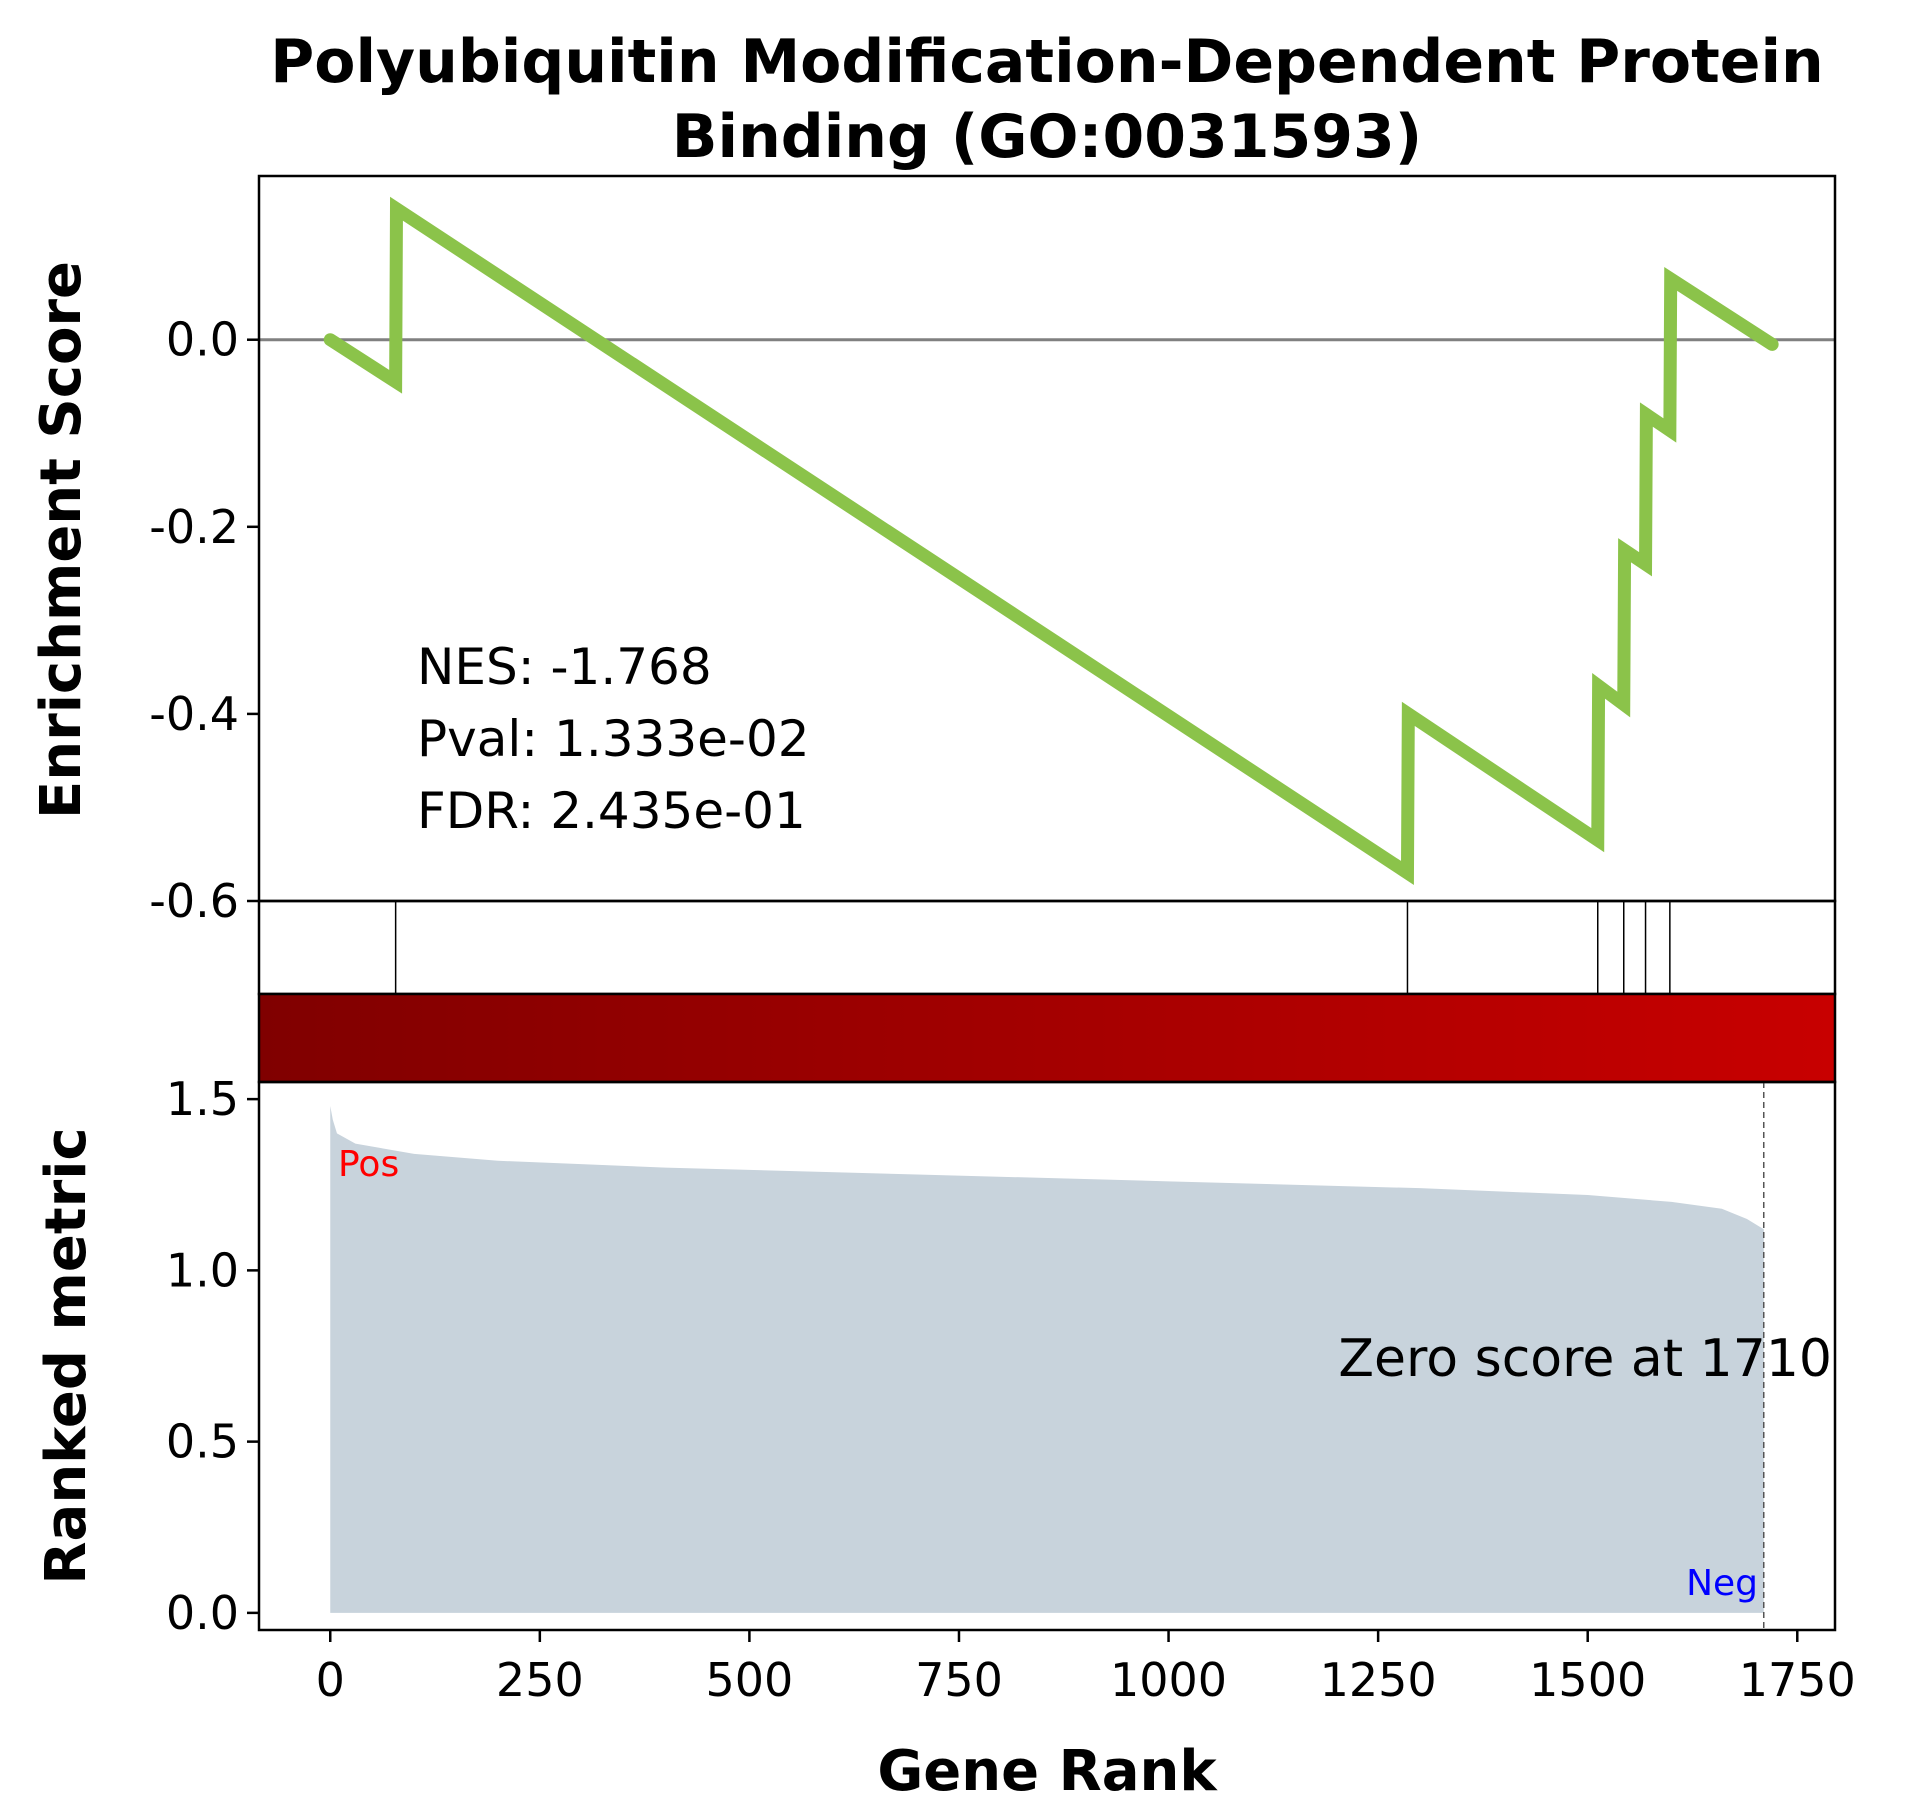  Describe the element at coordinates (749, 1680) in the screenshot. I see `x-tick-label: 500` at that location.